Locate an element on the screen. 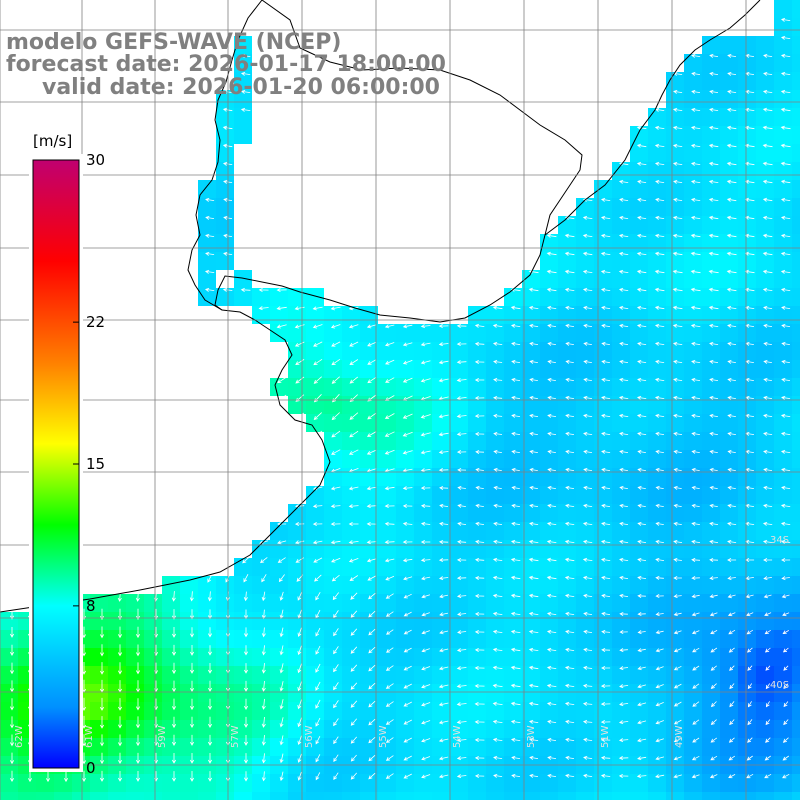 The width and height of the screenshot is (800, 800). longitude-label: 54W is located at coordinates (457, 736).